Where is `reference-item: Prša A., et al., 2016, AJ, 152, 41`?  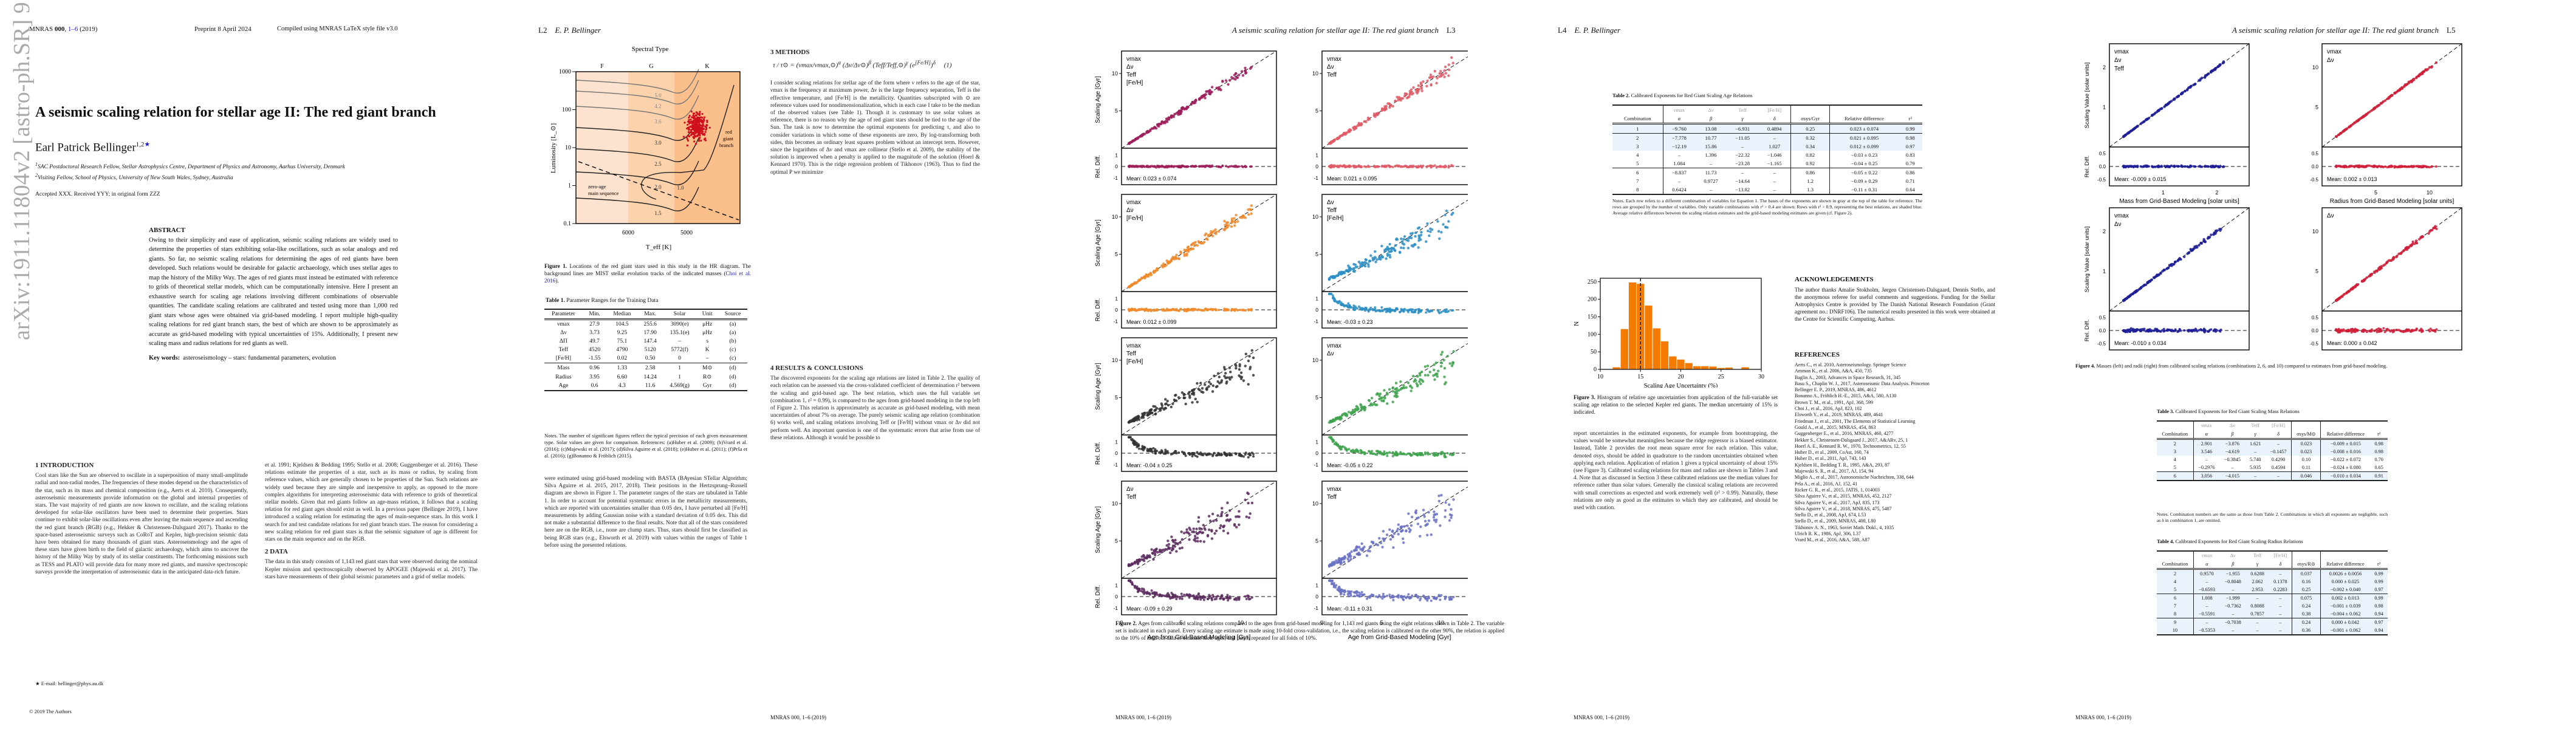 reference-item: Prša A., et al., 2016, AJ, 152, 41 is located at coordinates (1826, 484).